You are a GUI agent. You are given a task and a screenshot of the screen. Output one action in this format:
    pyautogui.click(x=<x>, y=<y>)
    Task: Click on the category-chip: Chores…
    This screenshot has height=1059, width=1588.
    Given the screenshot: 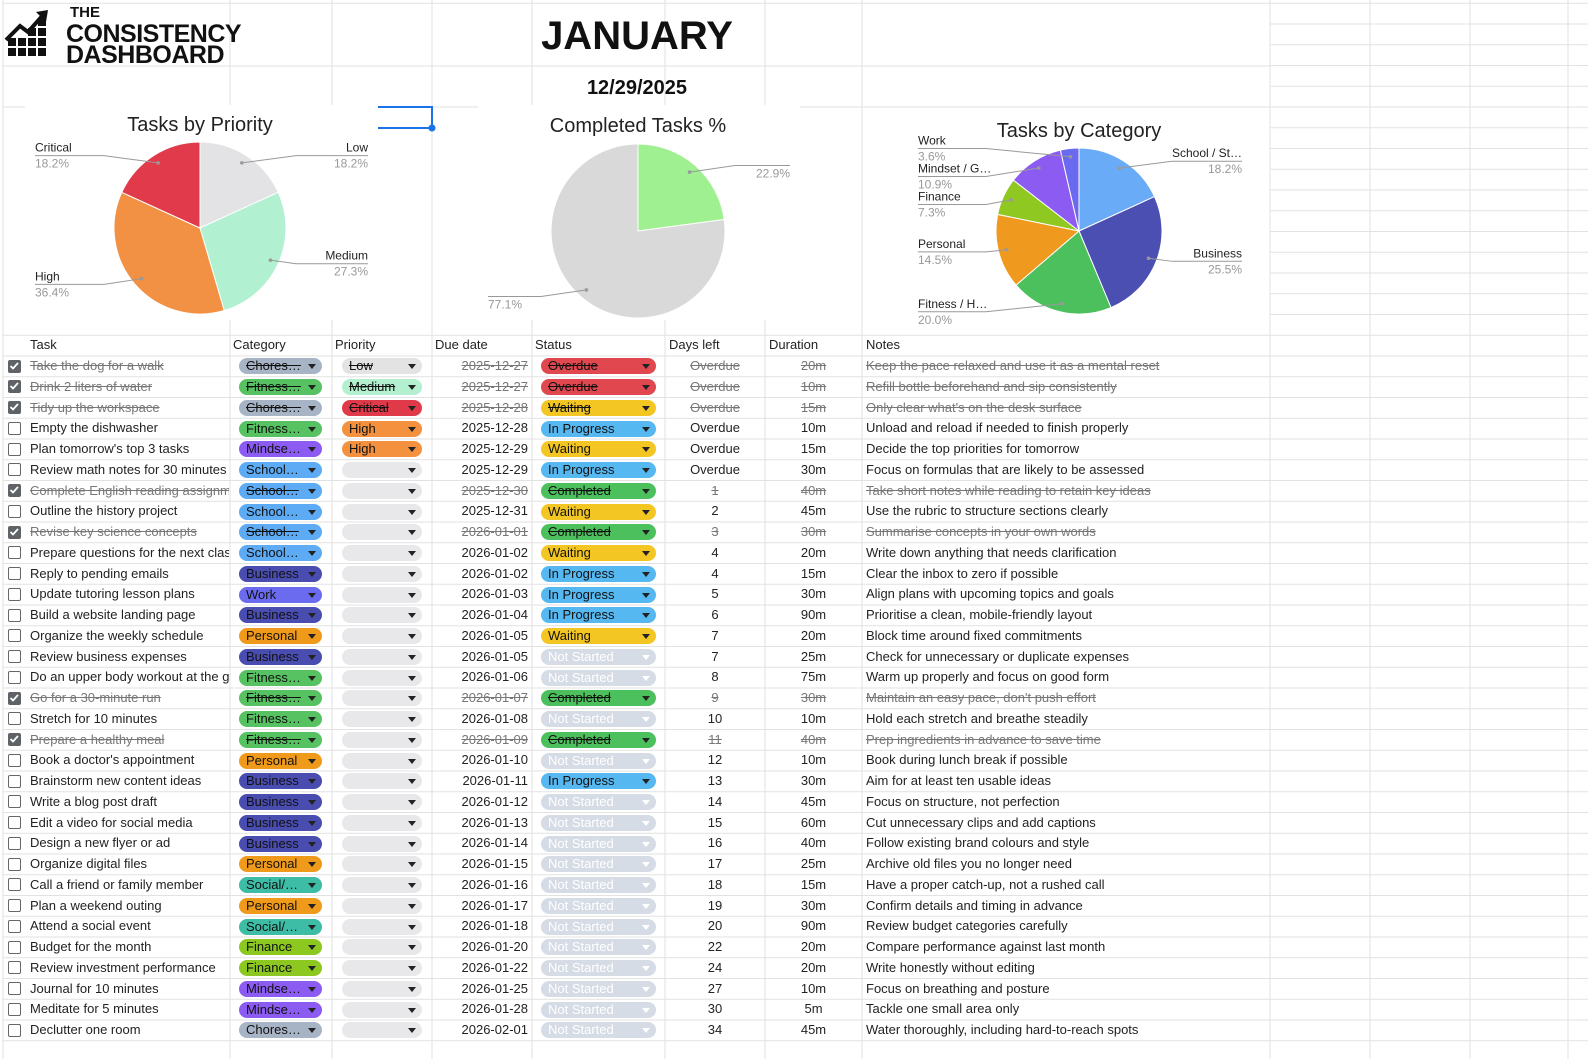 What is the action you would take?
    pyautogui.click(x=280, y=366)
    